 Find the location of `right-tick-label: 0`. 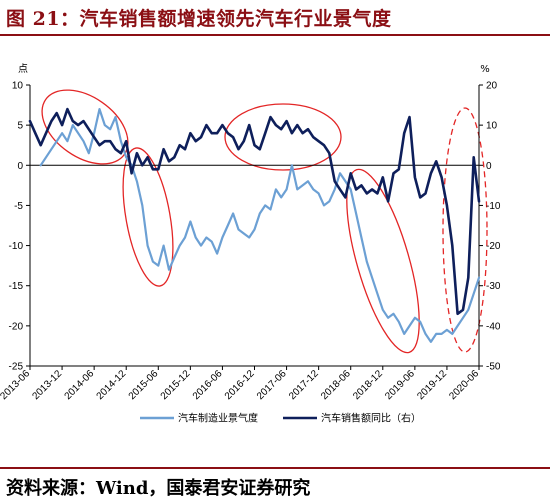

right-tick-label: 0 is located at coordinates (489, 166).